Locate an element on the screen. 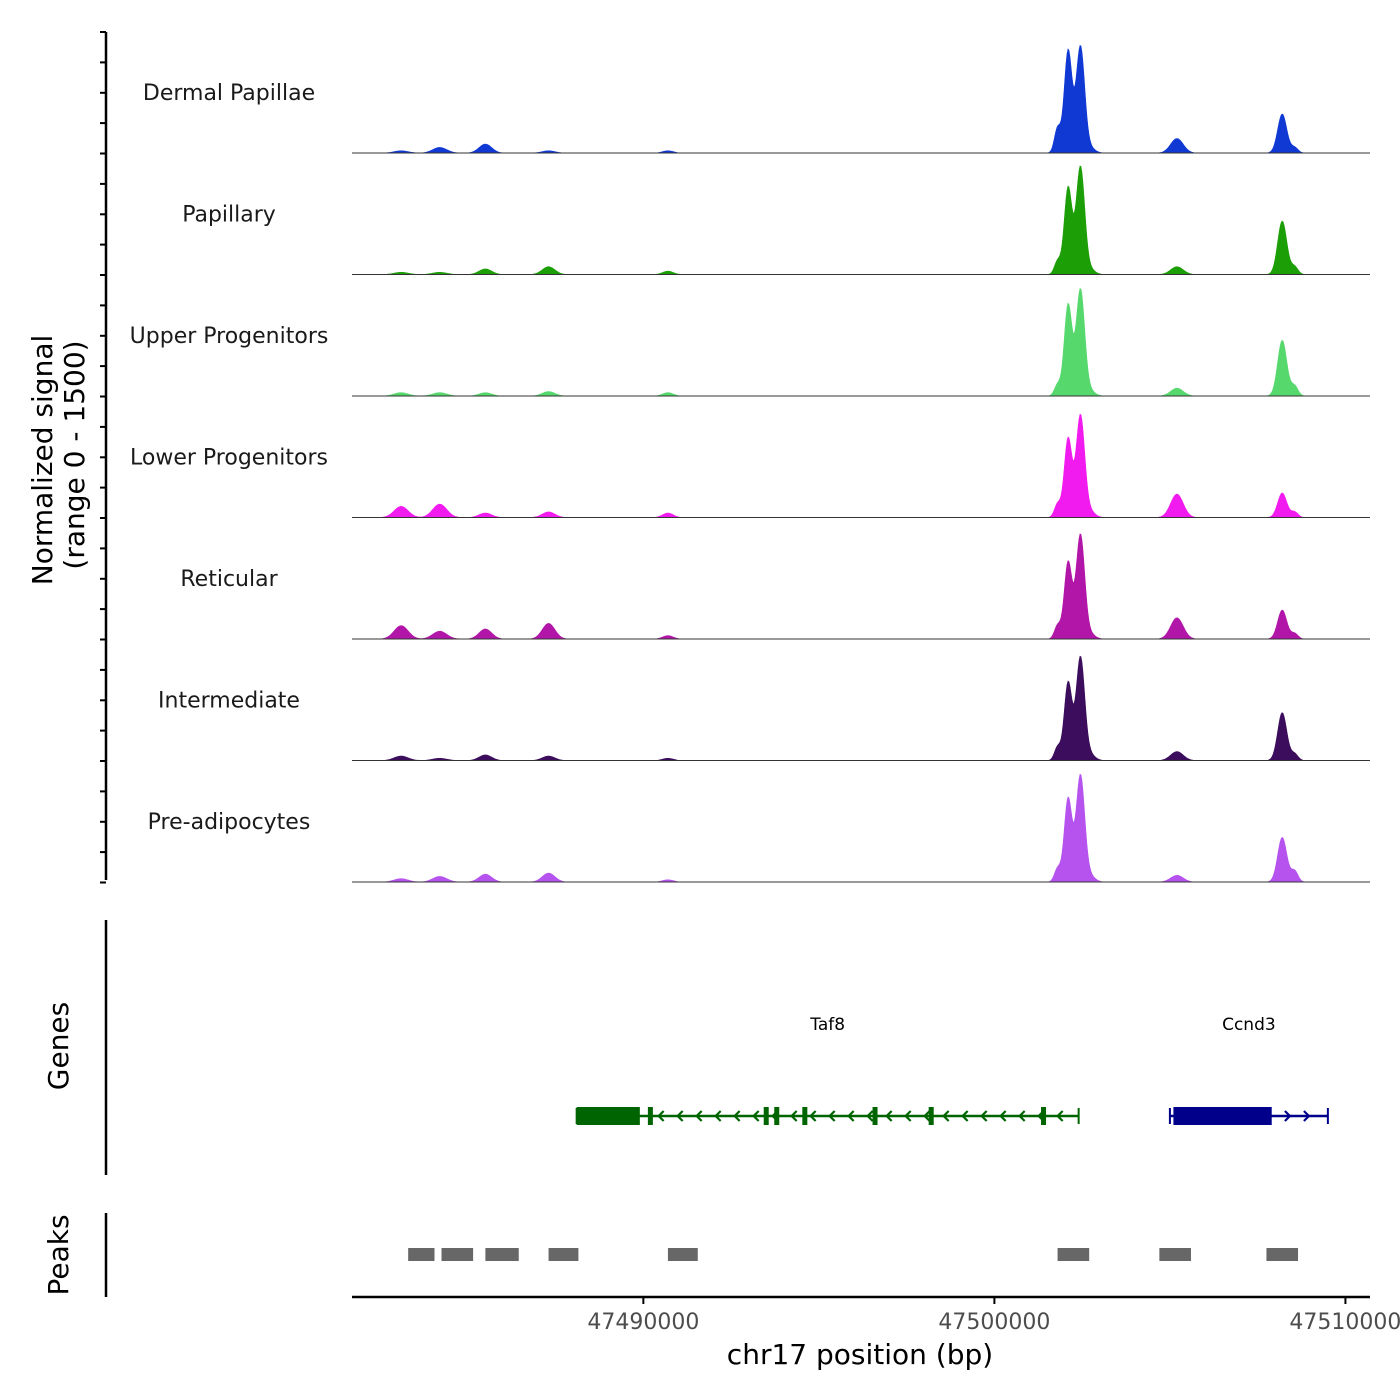 This screenshot has width=1400, height=1400. x-tick-label: 47500000 is located at coordinates (994, 1322).